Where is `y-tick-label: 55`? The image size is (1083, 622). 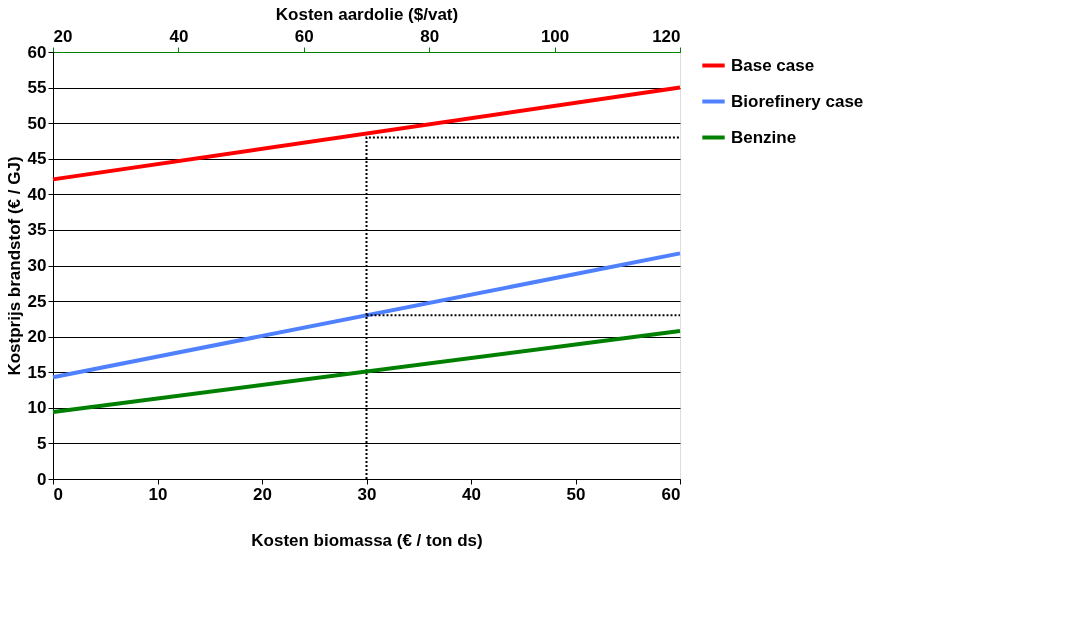
y-tick-label: 55 is located at coordinates (37, 88).